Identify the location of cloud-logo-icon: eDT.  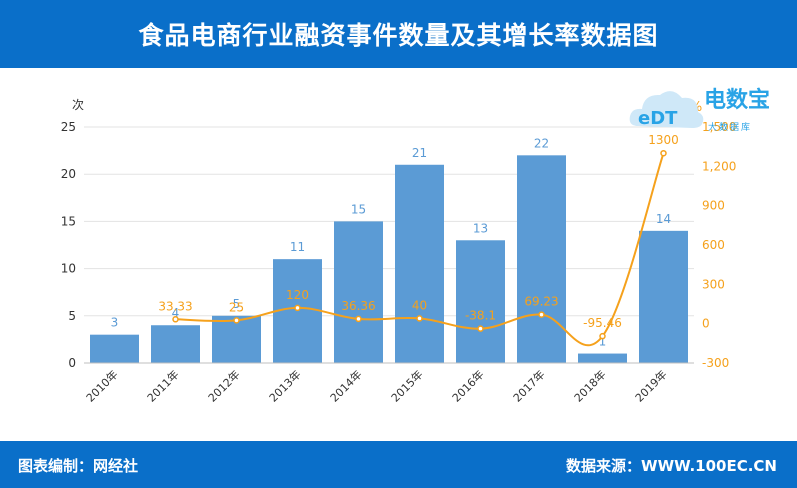
(666, 110).